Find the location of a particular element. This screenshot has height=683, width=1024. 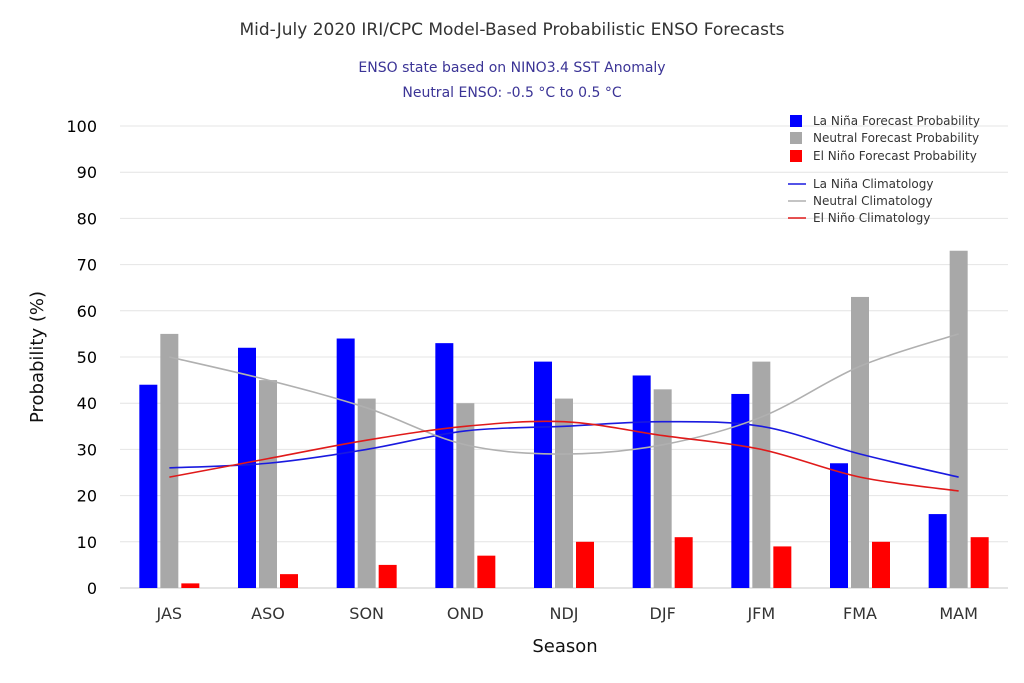

bar-la-ni-a-forecast-probability-son is located at coordinates (345, 463).